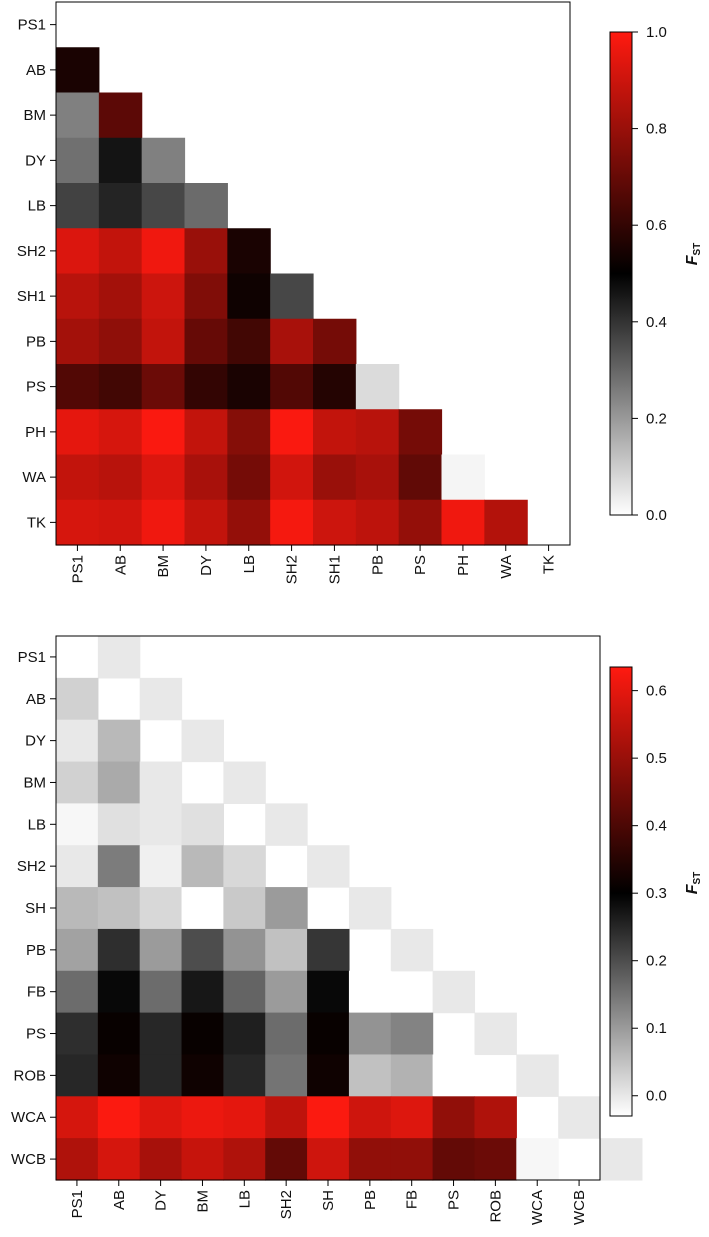 This screenshot has width=709, height=1237. Describe the element at coordinates (495, 1206) in the screenshot. I see `x-tick-label: ROB` at that location.